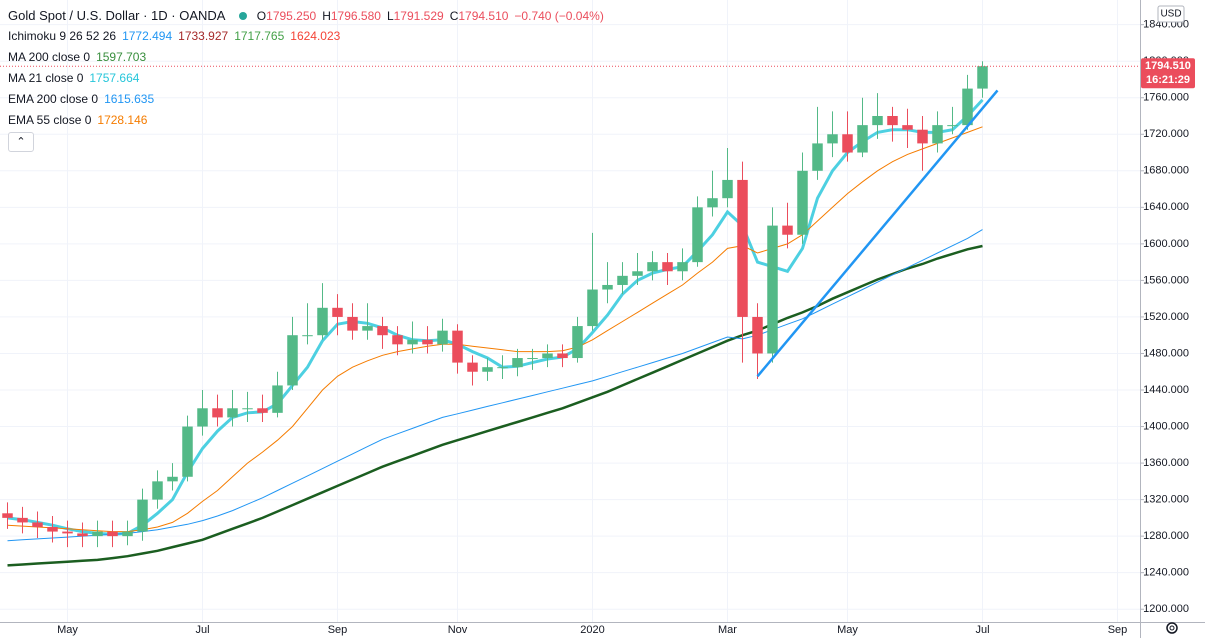  Describe the element at coordinates (454, 16) in the screenshot. I see `ohlc-key: C` at that location.